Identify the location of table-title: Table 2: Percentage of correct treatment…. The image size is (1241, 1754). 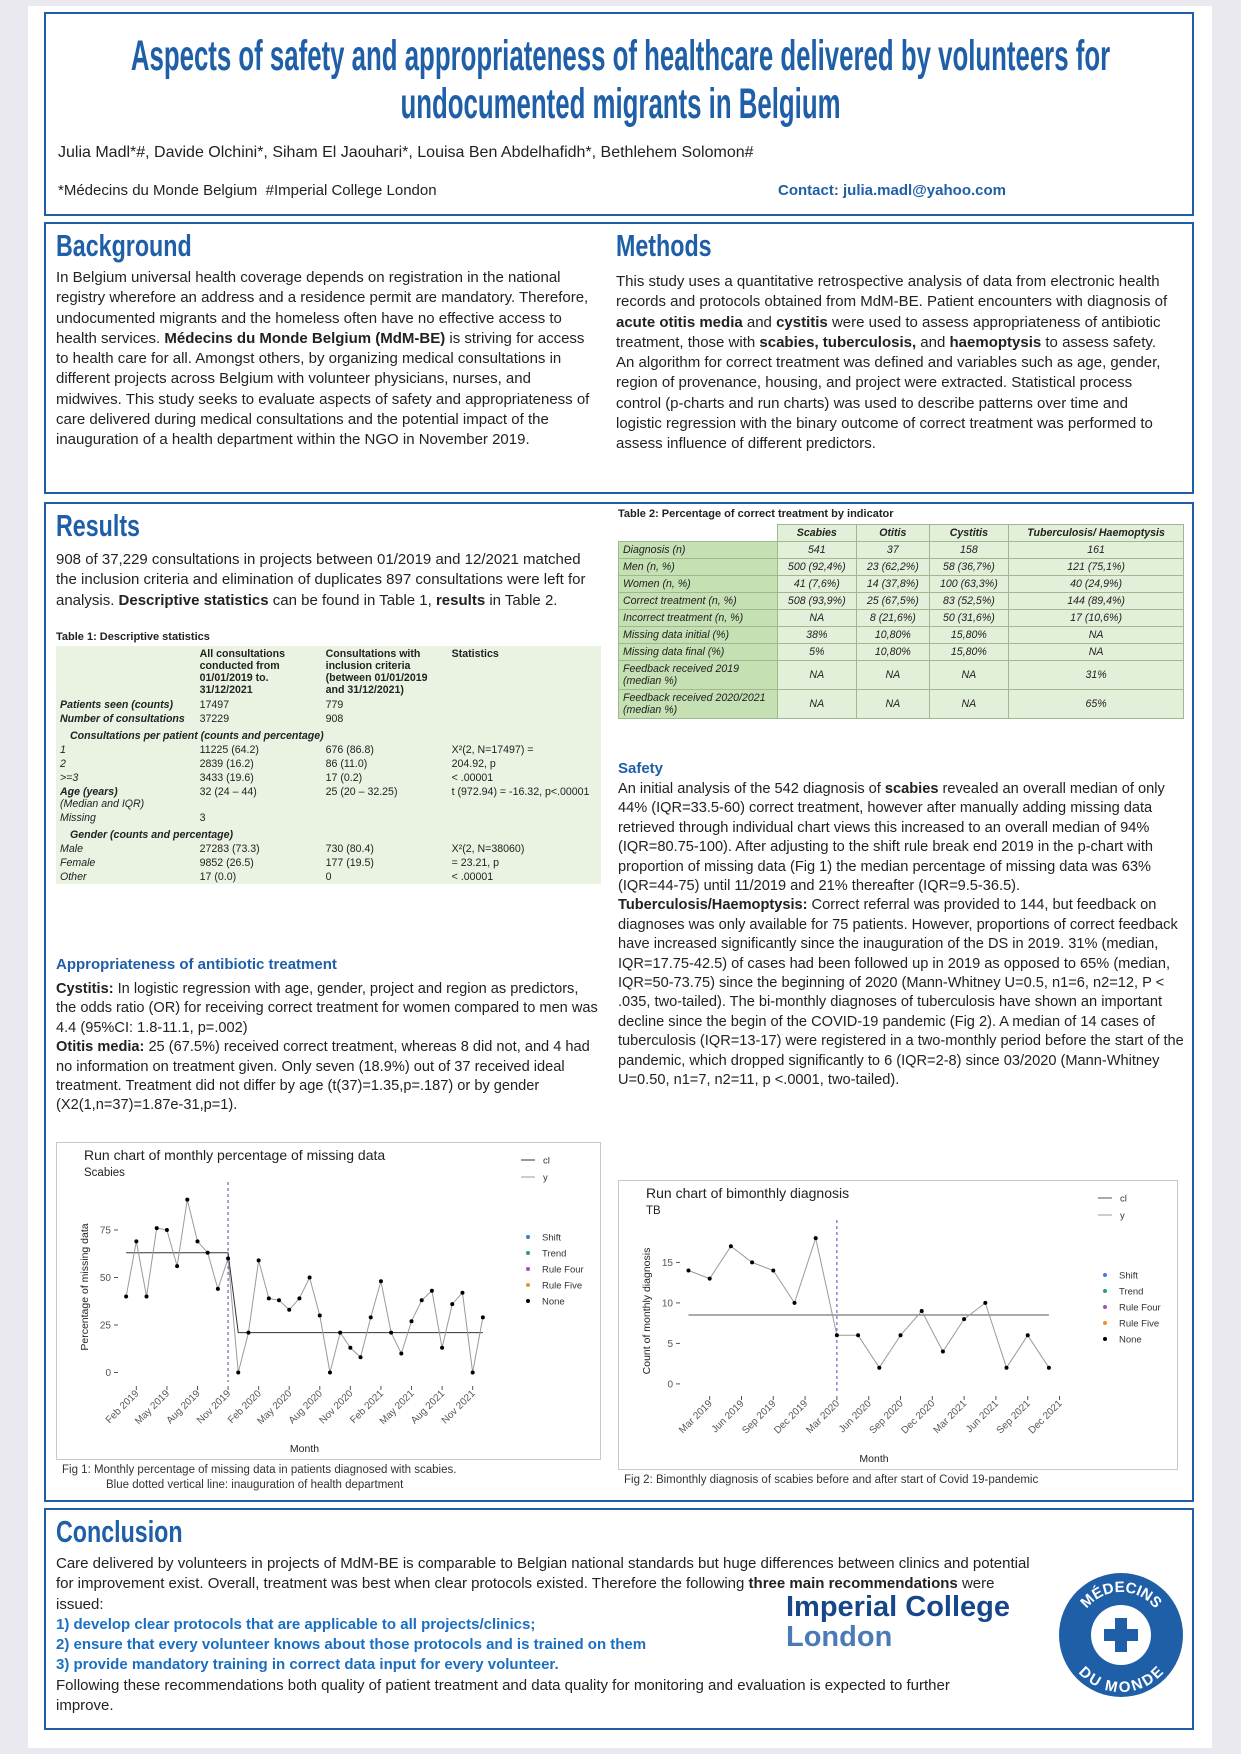
(756, 514).